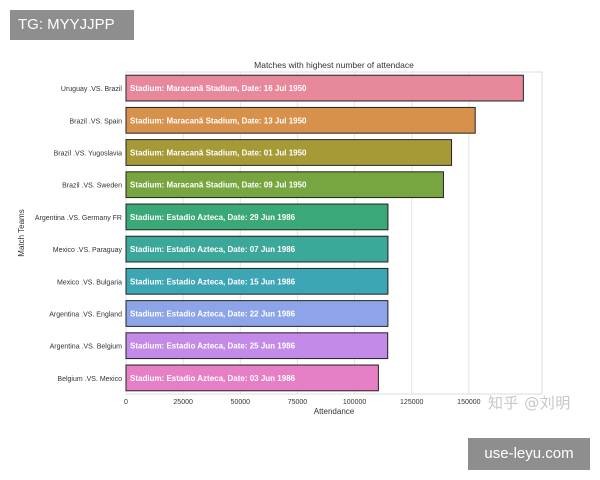 The height and width of the screenshot is (480, 600). I want to click on x-tick-labels: 0 25000 50000 75000 100000 125000 150000, so click(302, 402).